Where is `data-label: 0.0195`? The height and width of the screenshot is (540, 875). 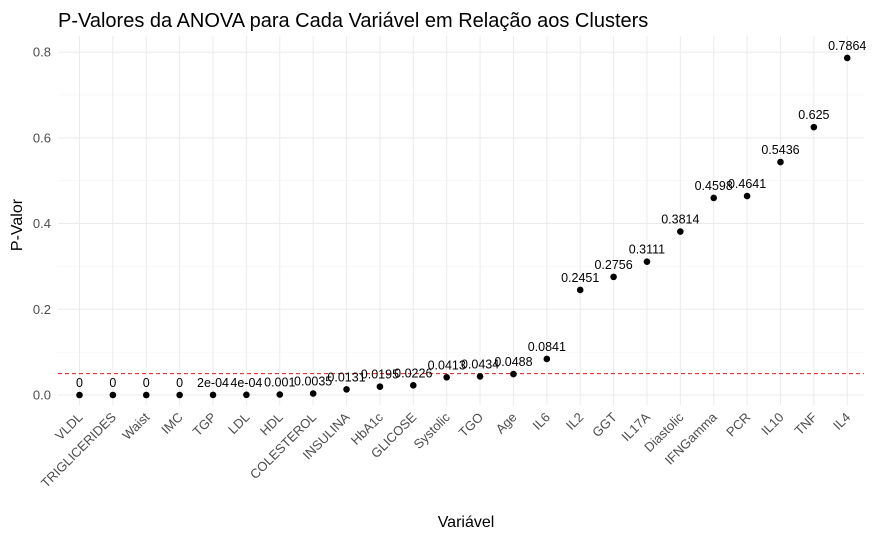
data-label: 0.0195 is located at coordinates (380, 375).